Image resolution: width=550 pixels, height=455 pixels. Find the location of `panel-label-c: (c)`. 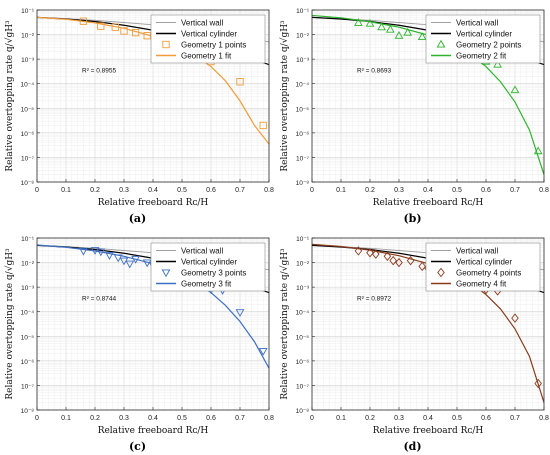

panel-label-c: (c) is located at coordinates (137, 446).